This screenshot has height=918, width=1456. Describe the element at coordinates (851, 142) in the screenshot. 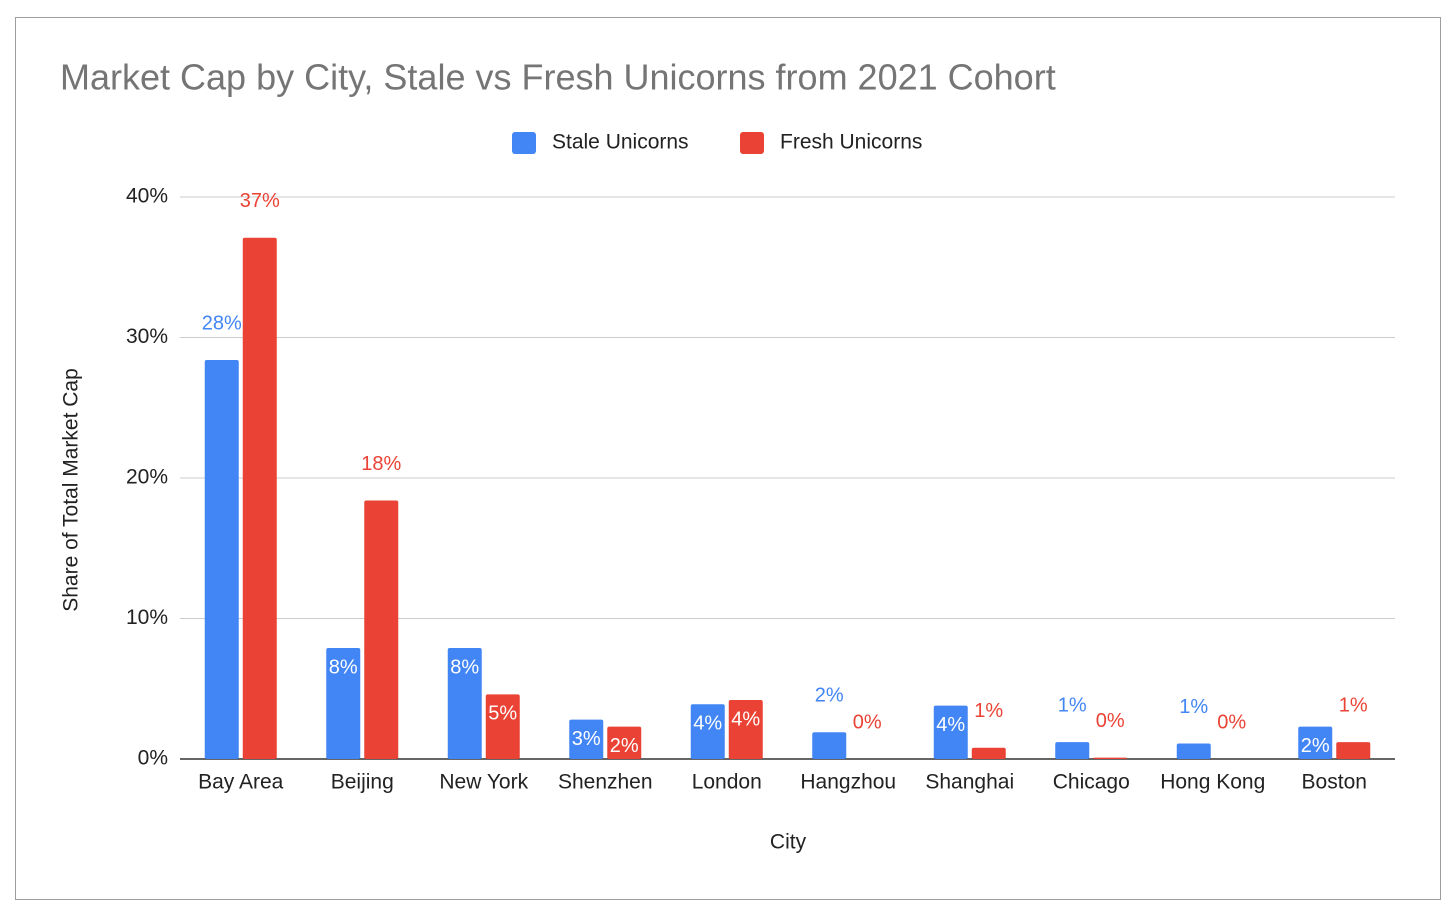

I see `legend-label: Fresh Unicorns` at that location.